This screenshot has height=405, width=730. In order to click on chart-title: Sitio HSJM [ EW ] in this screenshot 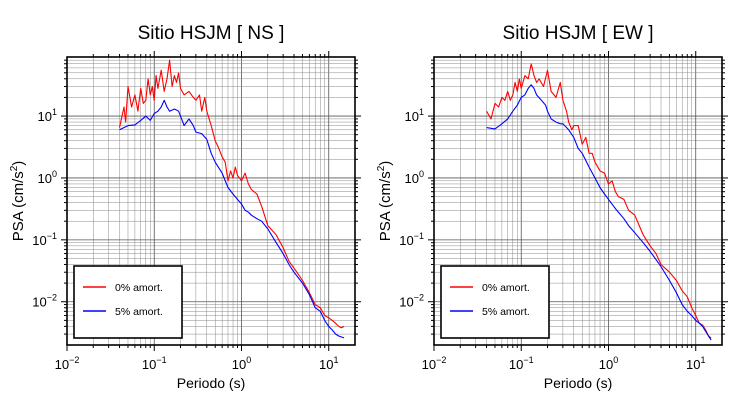, I will do `click(578, 33)`.